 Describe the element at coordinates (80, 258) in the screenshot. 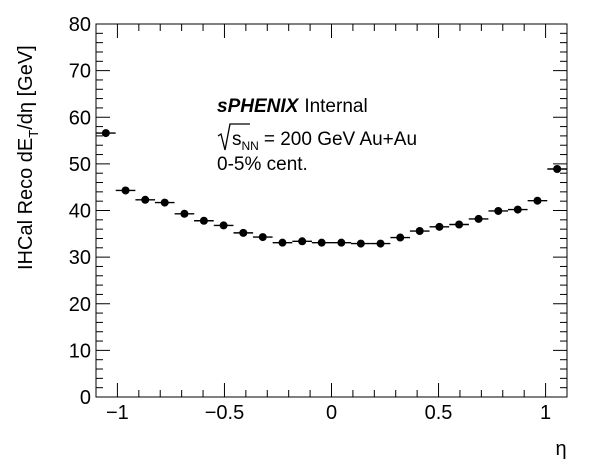

I see `y-tick-label: 30` at that location.